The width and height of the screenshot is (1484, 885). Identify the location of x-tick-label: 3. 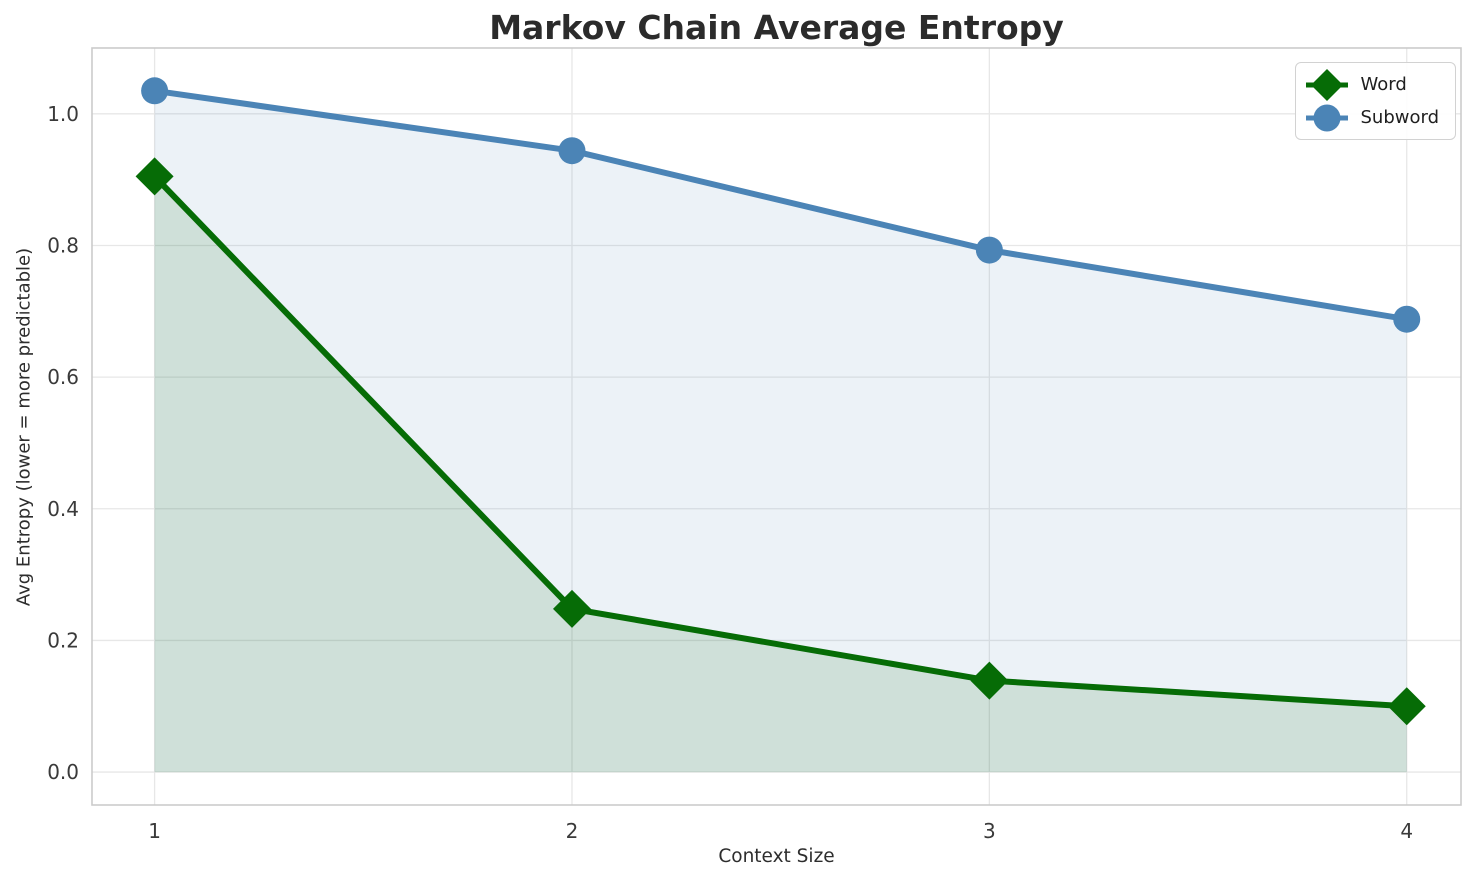
(989, 831).